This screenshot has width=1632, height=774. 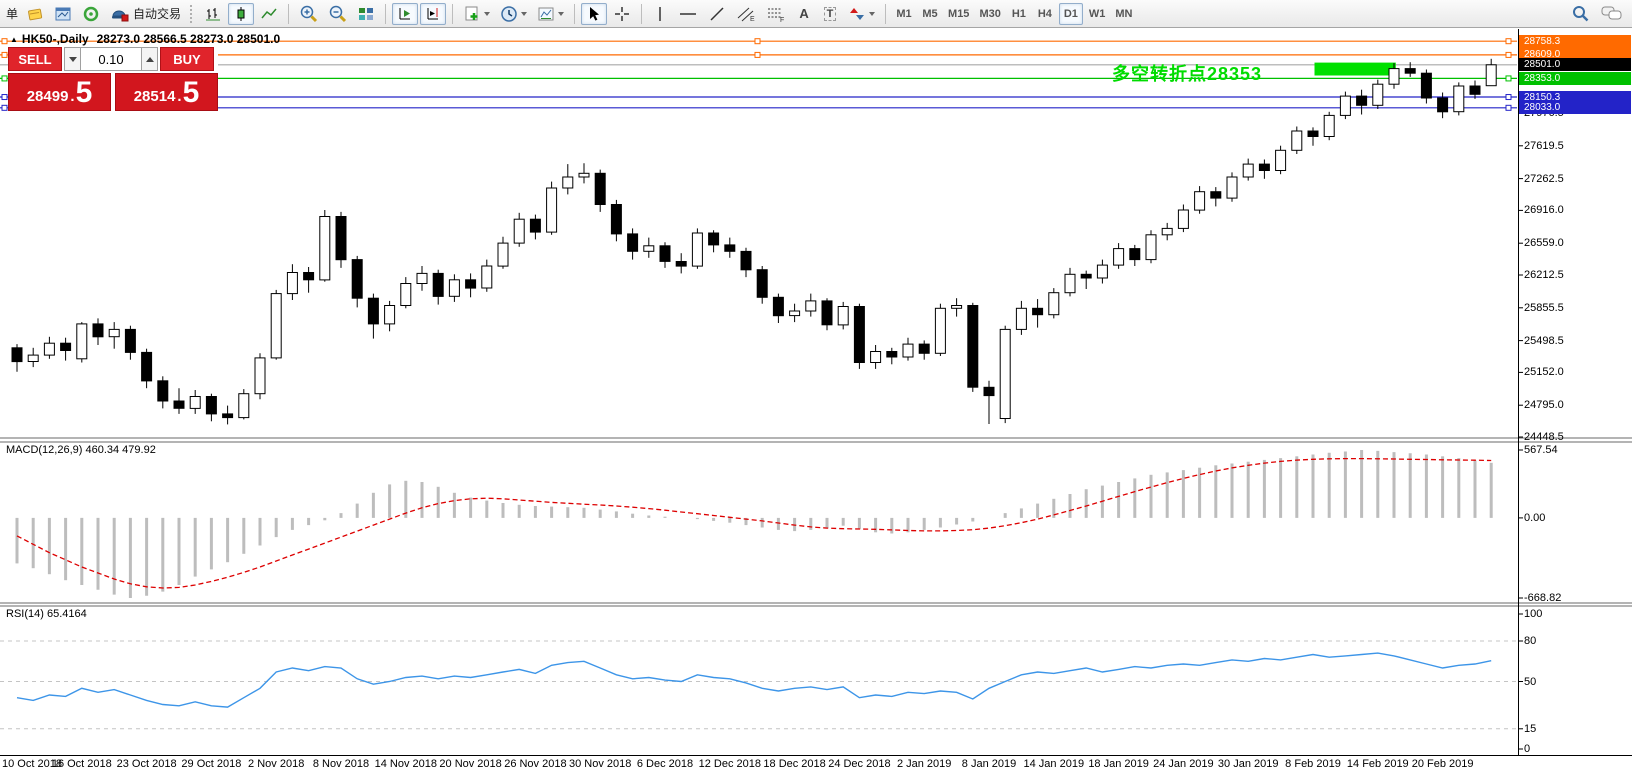 I want to click on arrows-icon, so click(x=857, y=13).